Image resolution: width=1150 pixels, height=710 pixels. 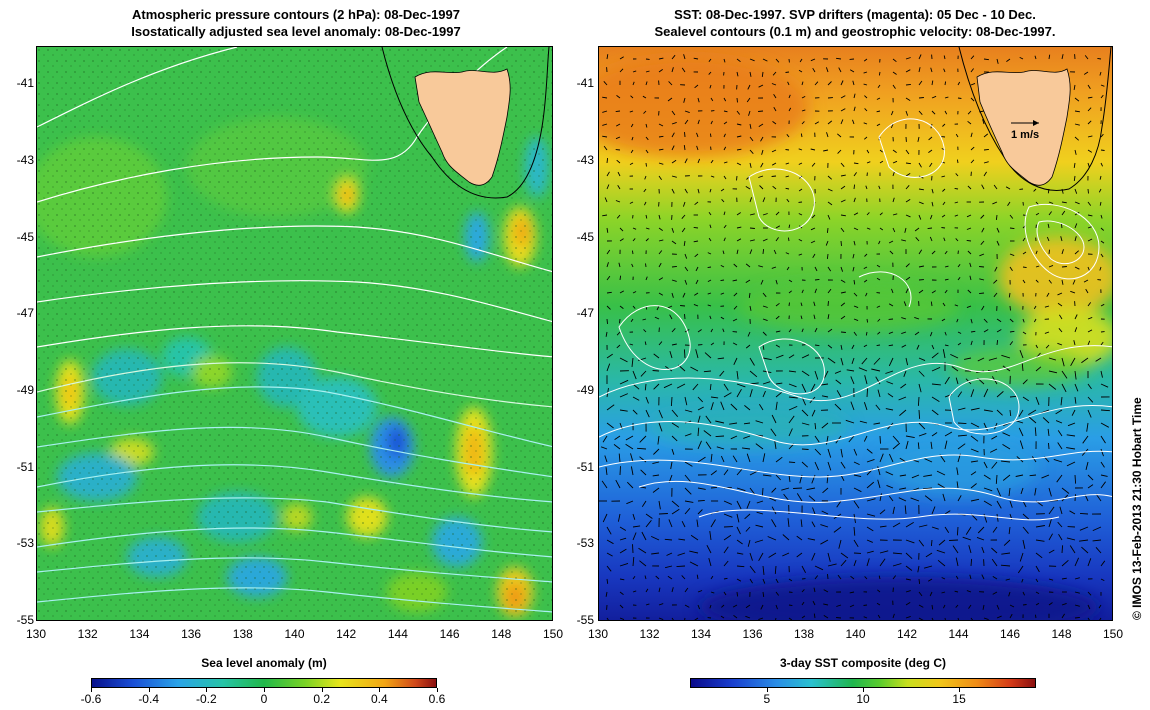 What do you see at coordinates (25, 620) in the screenshot?
I see `left-y-tick: -55` at bounding box center [25, 620].